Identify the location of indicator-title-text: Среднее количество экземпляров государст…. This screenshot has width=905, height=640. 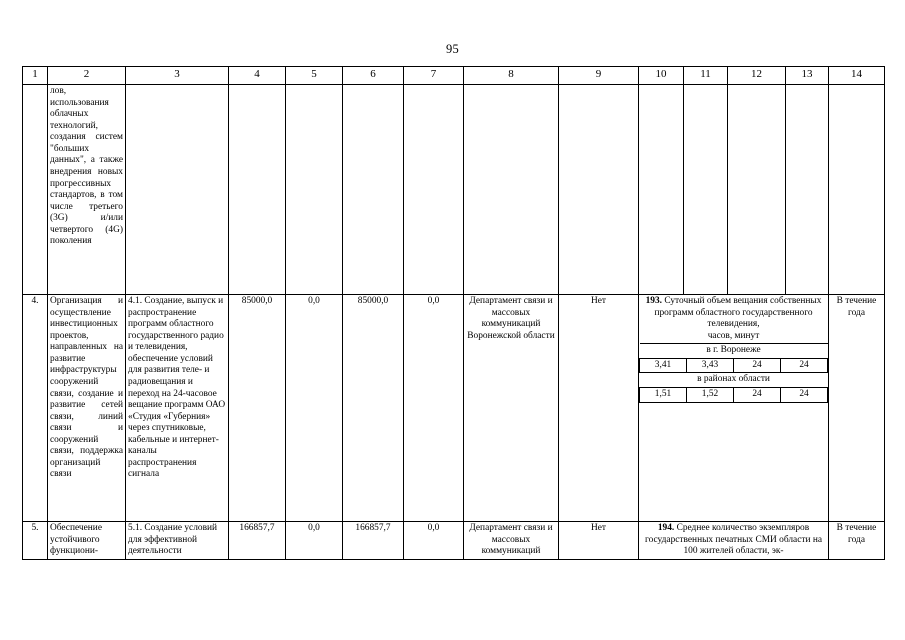
(733, 540).